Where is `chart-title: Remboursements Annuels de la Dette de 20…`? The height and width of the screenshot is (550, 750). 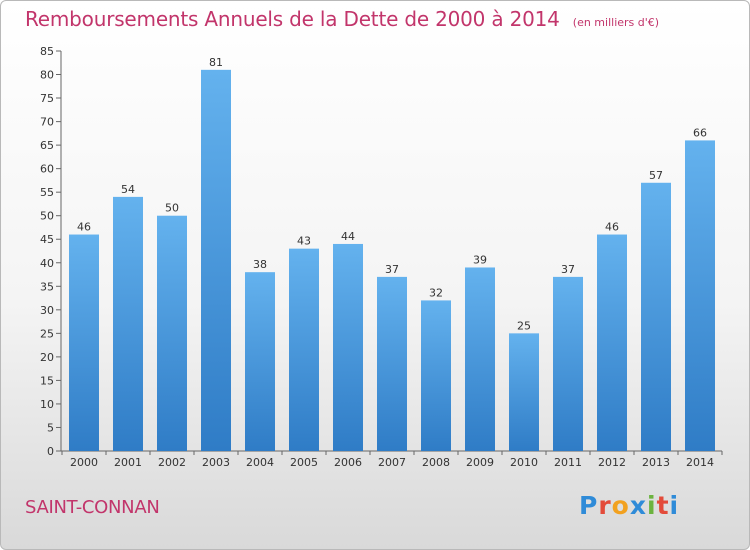
chart-title: Remboursements Annuels de la Dette de 20… is located at coordinates (292, 19).